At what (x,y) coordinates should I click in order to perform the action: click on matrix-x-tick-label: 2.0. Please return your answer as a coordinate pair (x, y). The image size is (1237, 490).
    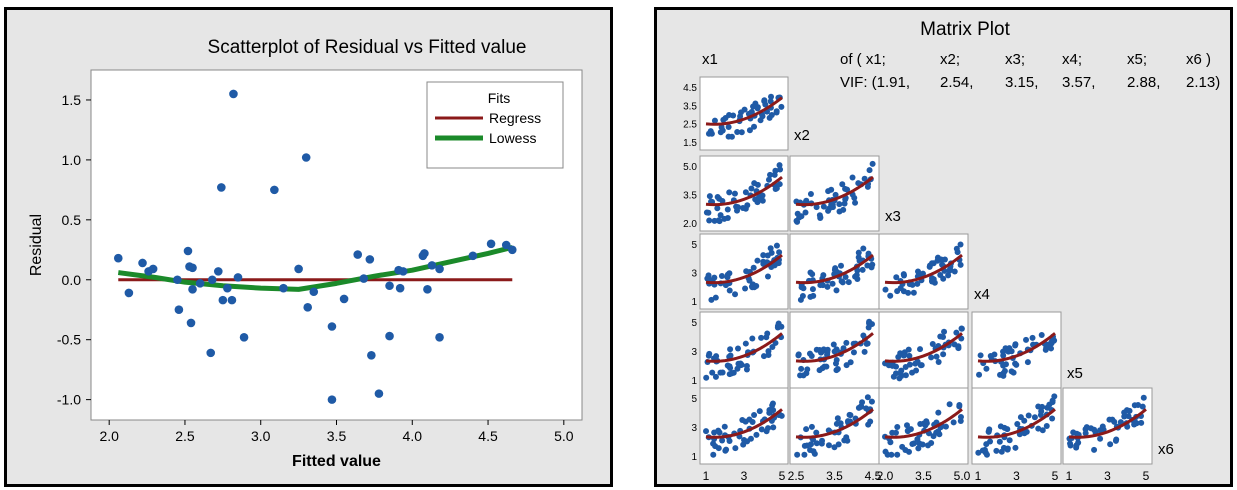
    Looking at the image, I should click on (885, 476).